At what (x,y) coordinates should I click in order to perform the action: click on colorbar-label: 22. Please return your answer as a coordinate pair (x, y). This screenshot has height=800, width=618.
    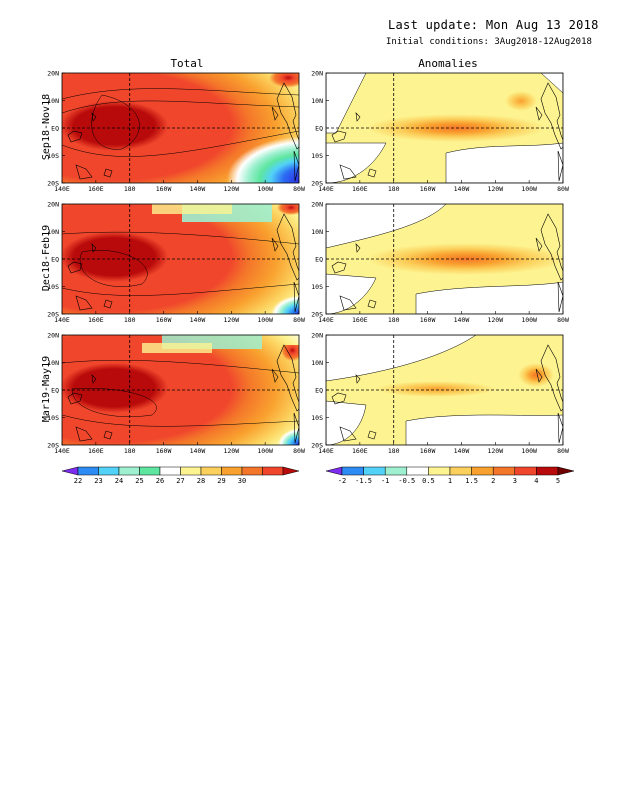
    Looking at the image, I should click on (78, 481).